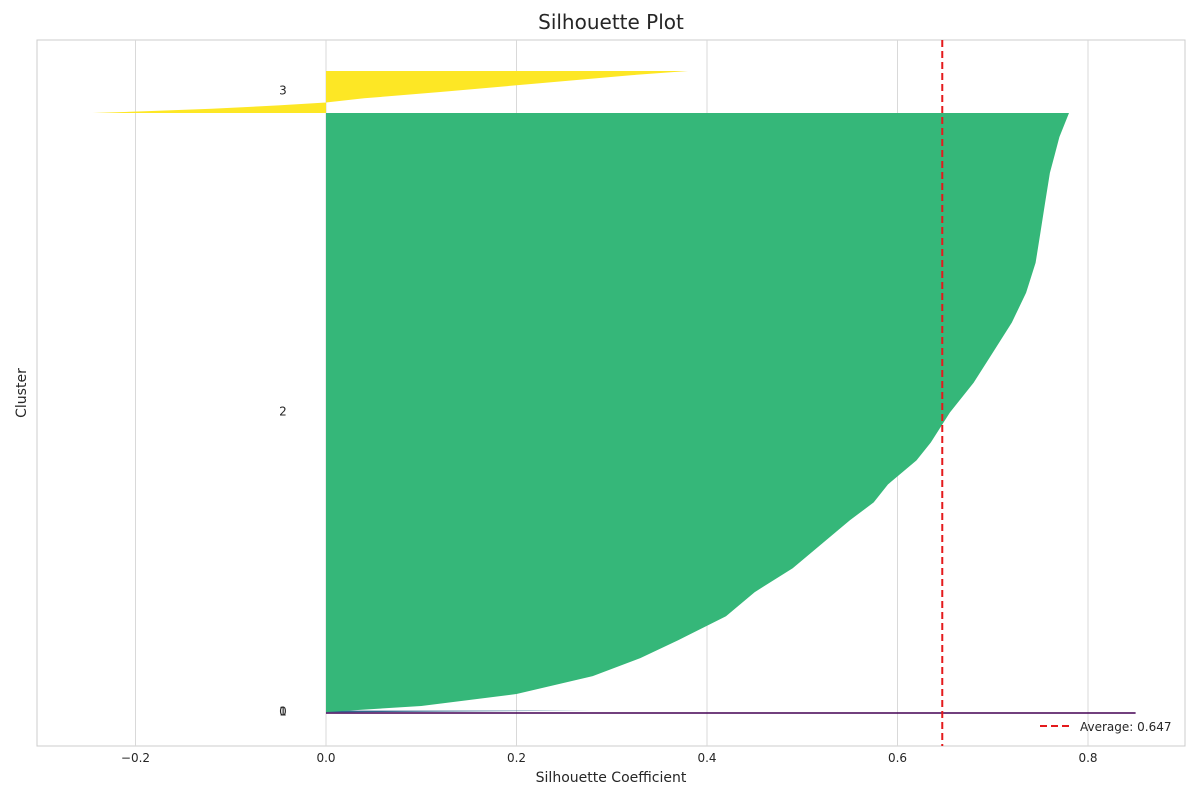 The height and width of the screenshot is (800, 1200). Describe the element at coordinates (135, 758) in the screenshot. I see `x-tick-label: −0.2` at that location.